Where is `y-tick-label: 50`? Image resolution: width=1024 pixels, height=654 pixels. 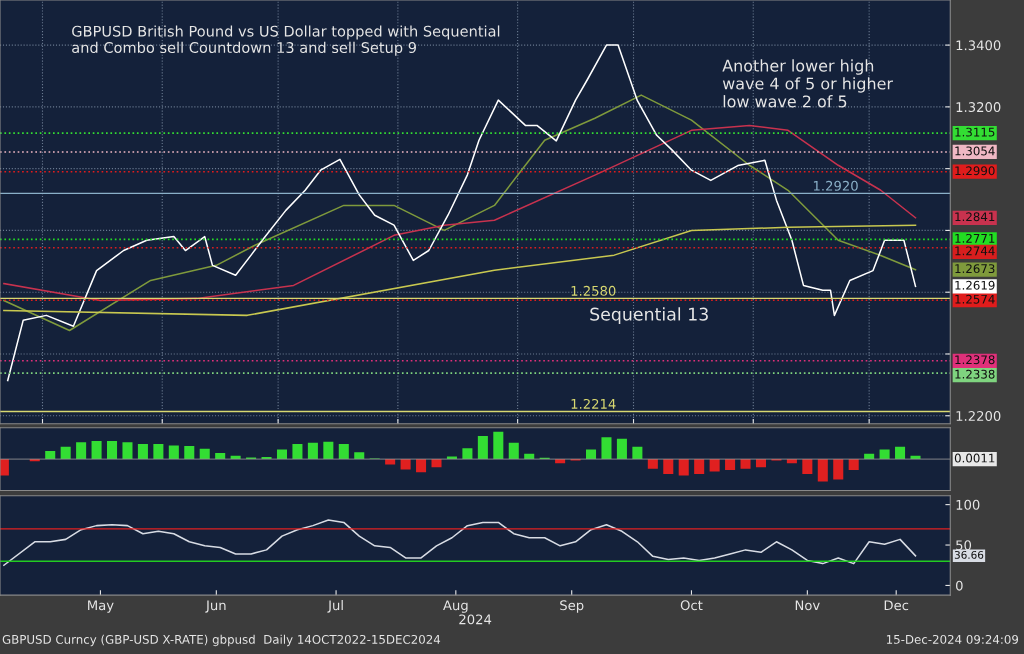 y-tick-label: 50 is located at coordinates (964, 545).